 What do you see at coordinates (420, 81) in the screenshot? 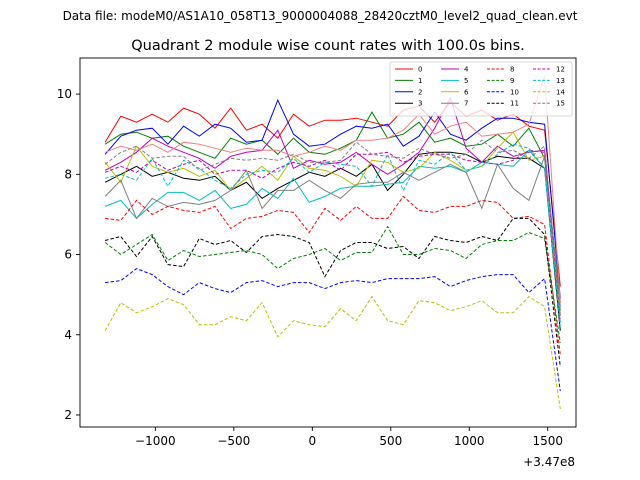
I see `legend-label-1: 1` at bounding box center [420, 81].